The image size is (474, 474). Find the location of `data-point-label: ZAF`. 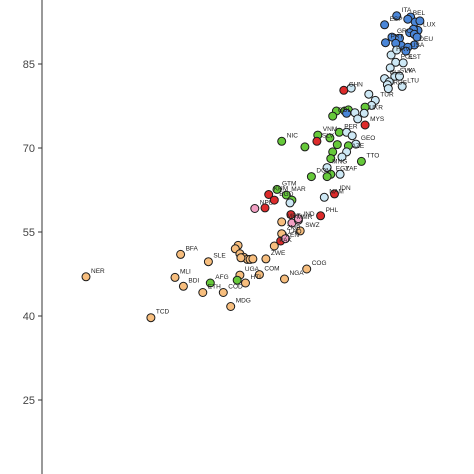

data-point-label: ZAF is located at coordinates (351, 168).